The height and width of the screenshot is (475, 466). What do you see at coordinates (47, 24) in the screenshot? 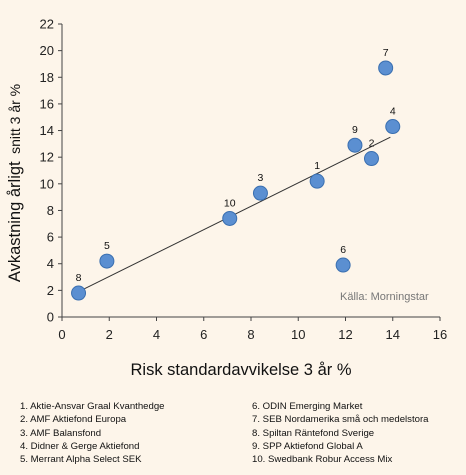
I see `y-tick-label: 22` at bounding box center [47, 24].